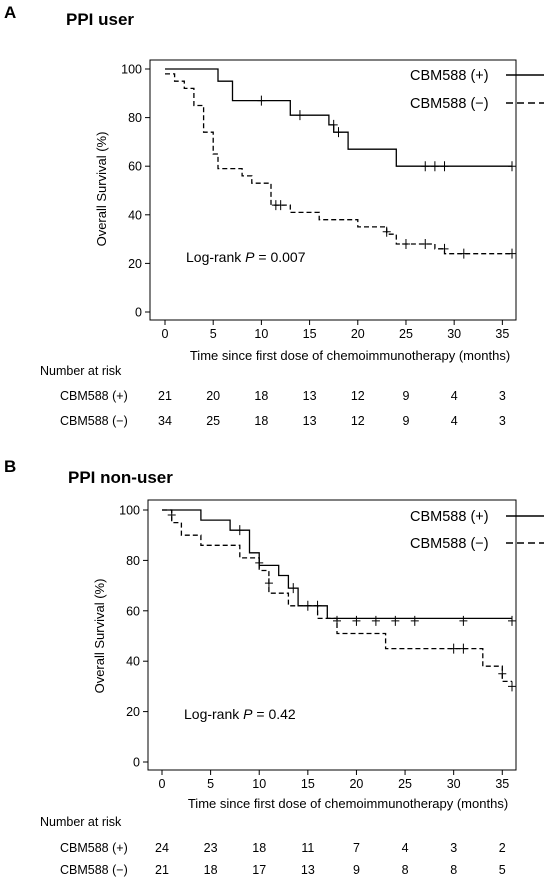 This screenshot has width=550, height=882. Describe the element at coordinates (135, 215) in the screenshot. I see `y-tick-label: 40` at that location.